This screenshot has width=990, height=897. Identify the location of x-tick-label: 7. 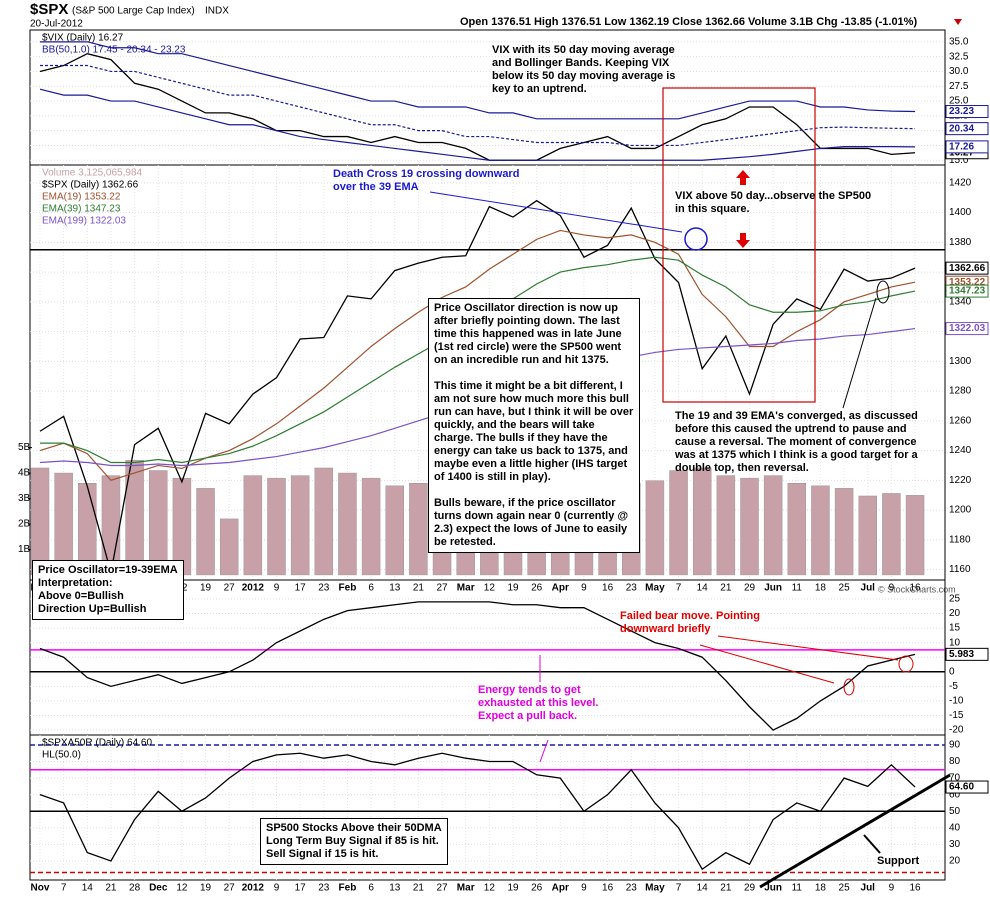
(679, 588).